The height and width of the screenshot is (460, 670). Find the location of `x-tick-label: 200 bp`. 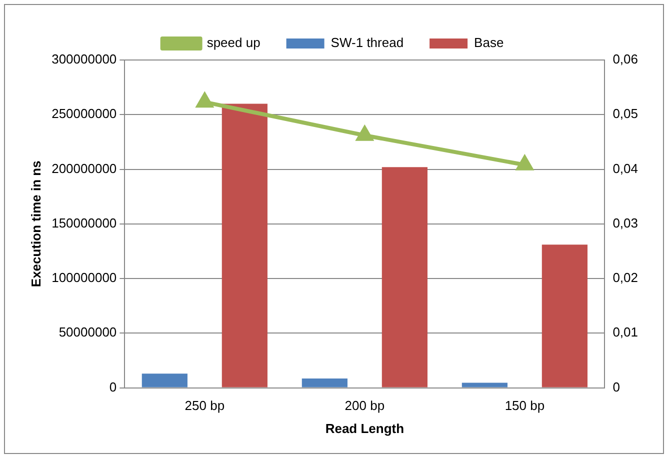

x-tick-label: 200 bp is located at coordinates (364, 406).